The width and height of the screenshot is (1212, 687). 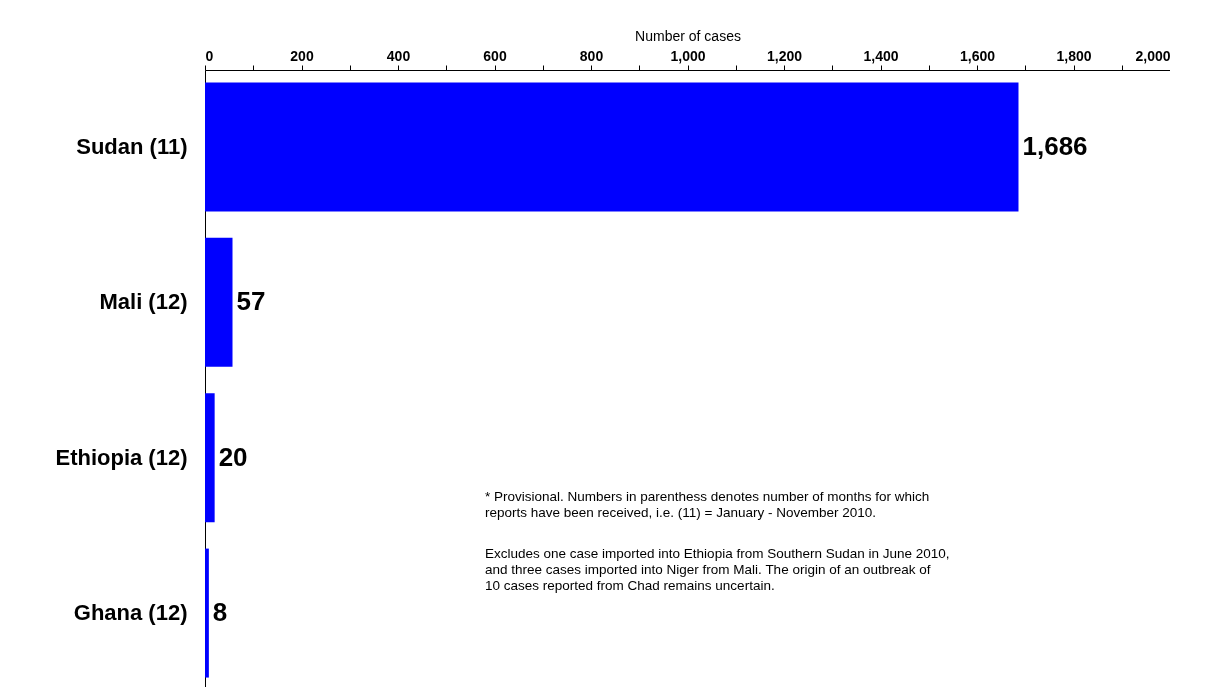 What do you see at coordinates (707, 504) in the screenshot?
I see `annotation: * Provisional. Numbers in parenthess denotes number of months for which reports have been received, i.e. (11) = January - November 2010.` at bounding box center [707, 504].